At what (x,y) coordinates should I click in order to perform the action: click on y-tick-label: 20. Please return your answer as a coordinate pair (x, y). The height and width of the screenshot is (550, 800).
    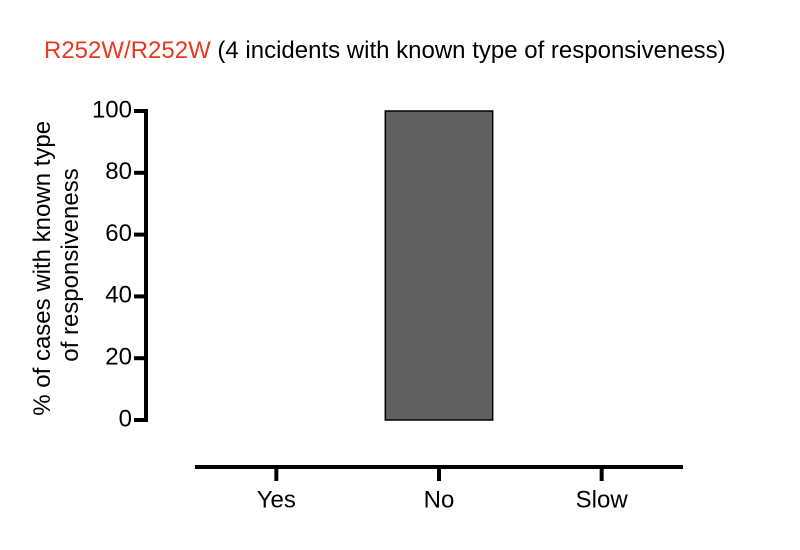
    Looking at the image, I should click on (118, 357).